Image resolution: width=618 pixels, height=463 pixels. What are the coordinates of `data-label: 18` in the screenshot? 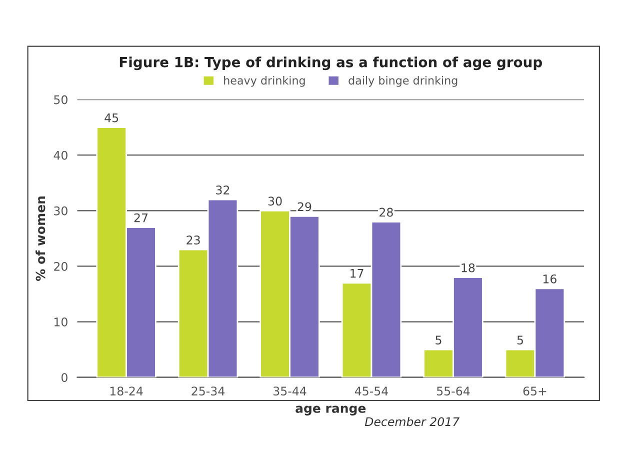 It's located at (468, 267).